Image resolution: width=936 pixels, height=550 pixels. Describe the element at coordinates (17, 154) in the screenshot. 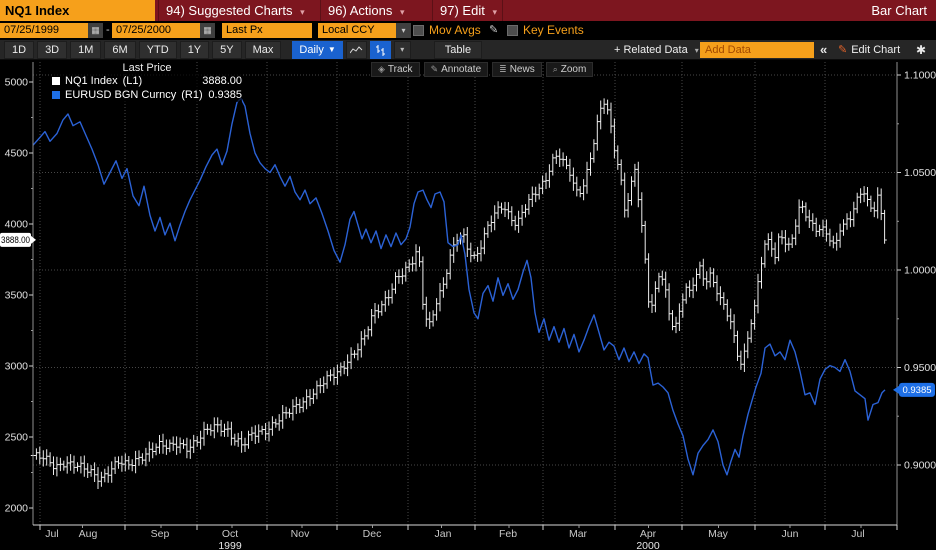

I see `left-axis-tick-label: 4500` at that location.